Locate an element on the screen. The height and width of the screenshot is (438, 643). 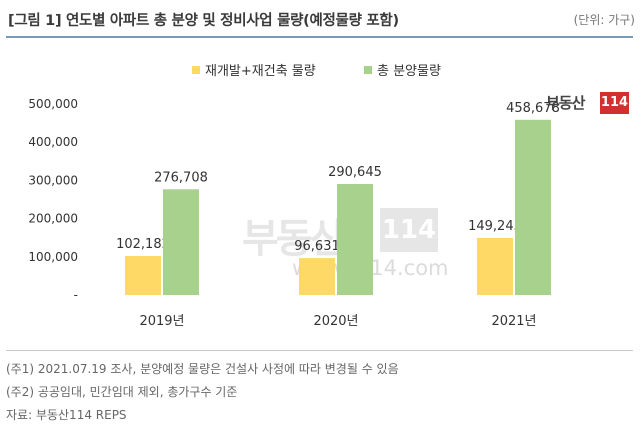
x-tick-label: 2019년 is located at coordinates (161, 321).